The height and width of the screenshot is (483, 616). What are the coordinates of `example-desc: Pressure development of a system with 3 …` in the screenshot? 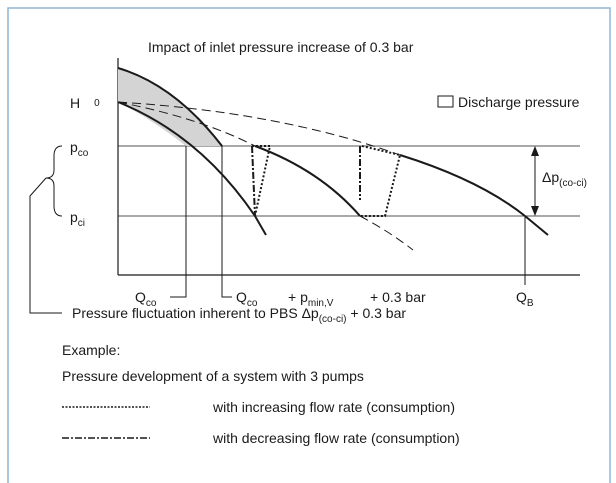 It's located at (213, 376).